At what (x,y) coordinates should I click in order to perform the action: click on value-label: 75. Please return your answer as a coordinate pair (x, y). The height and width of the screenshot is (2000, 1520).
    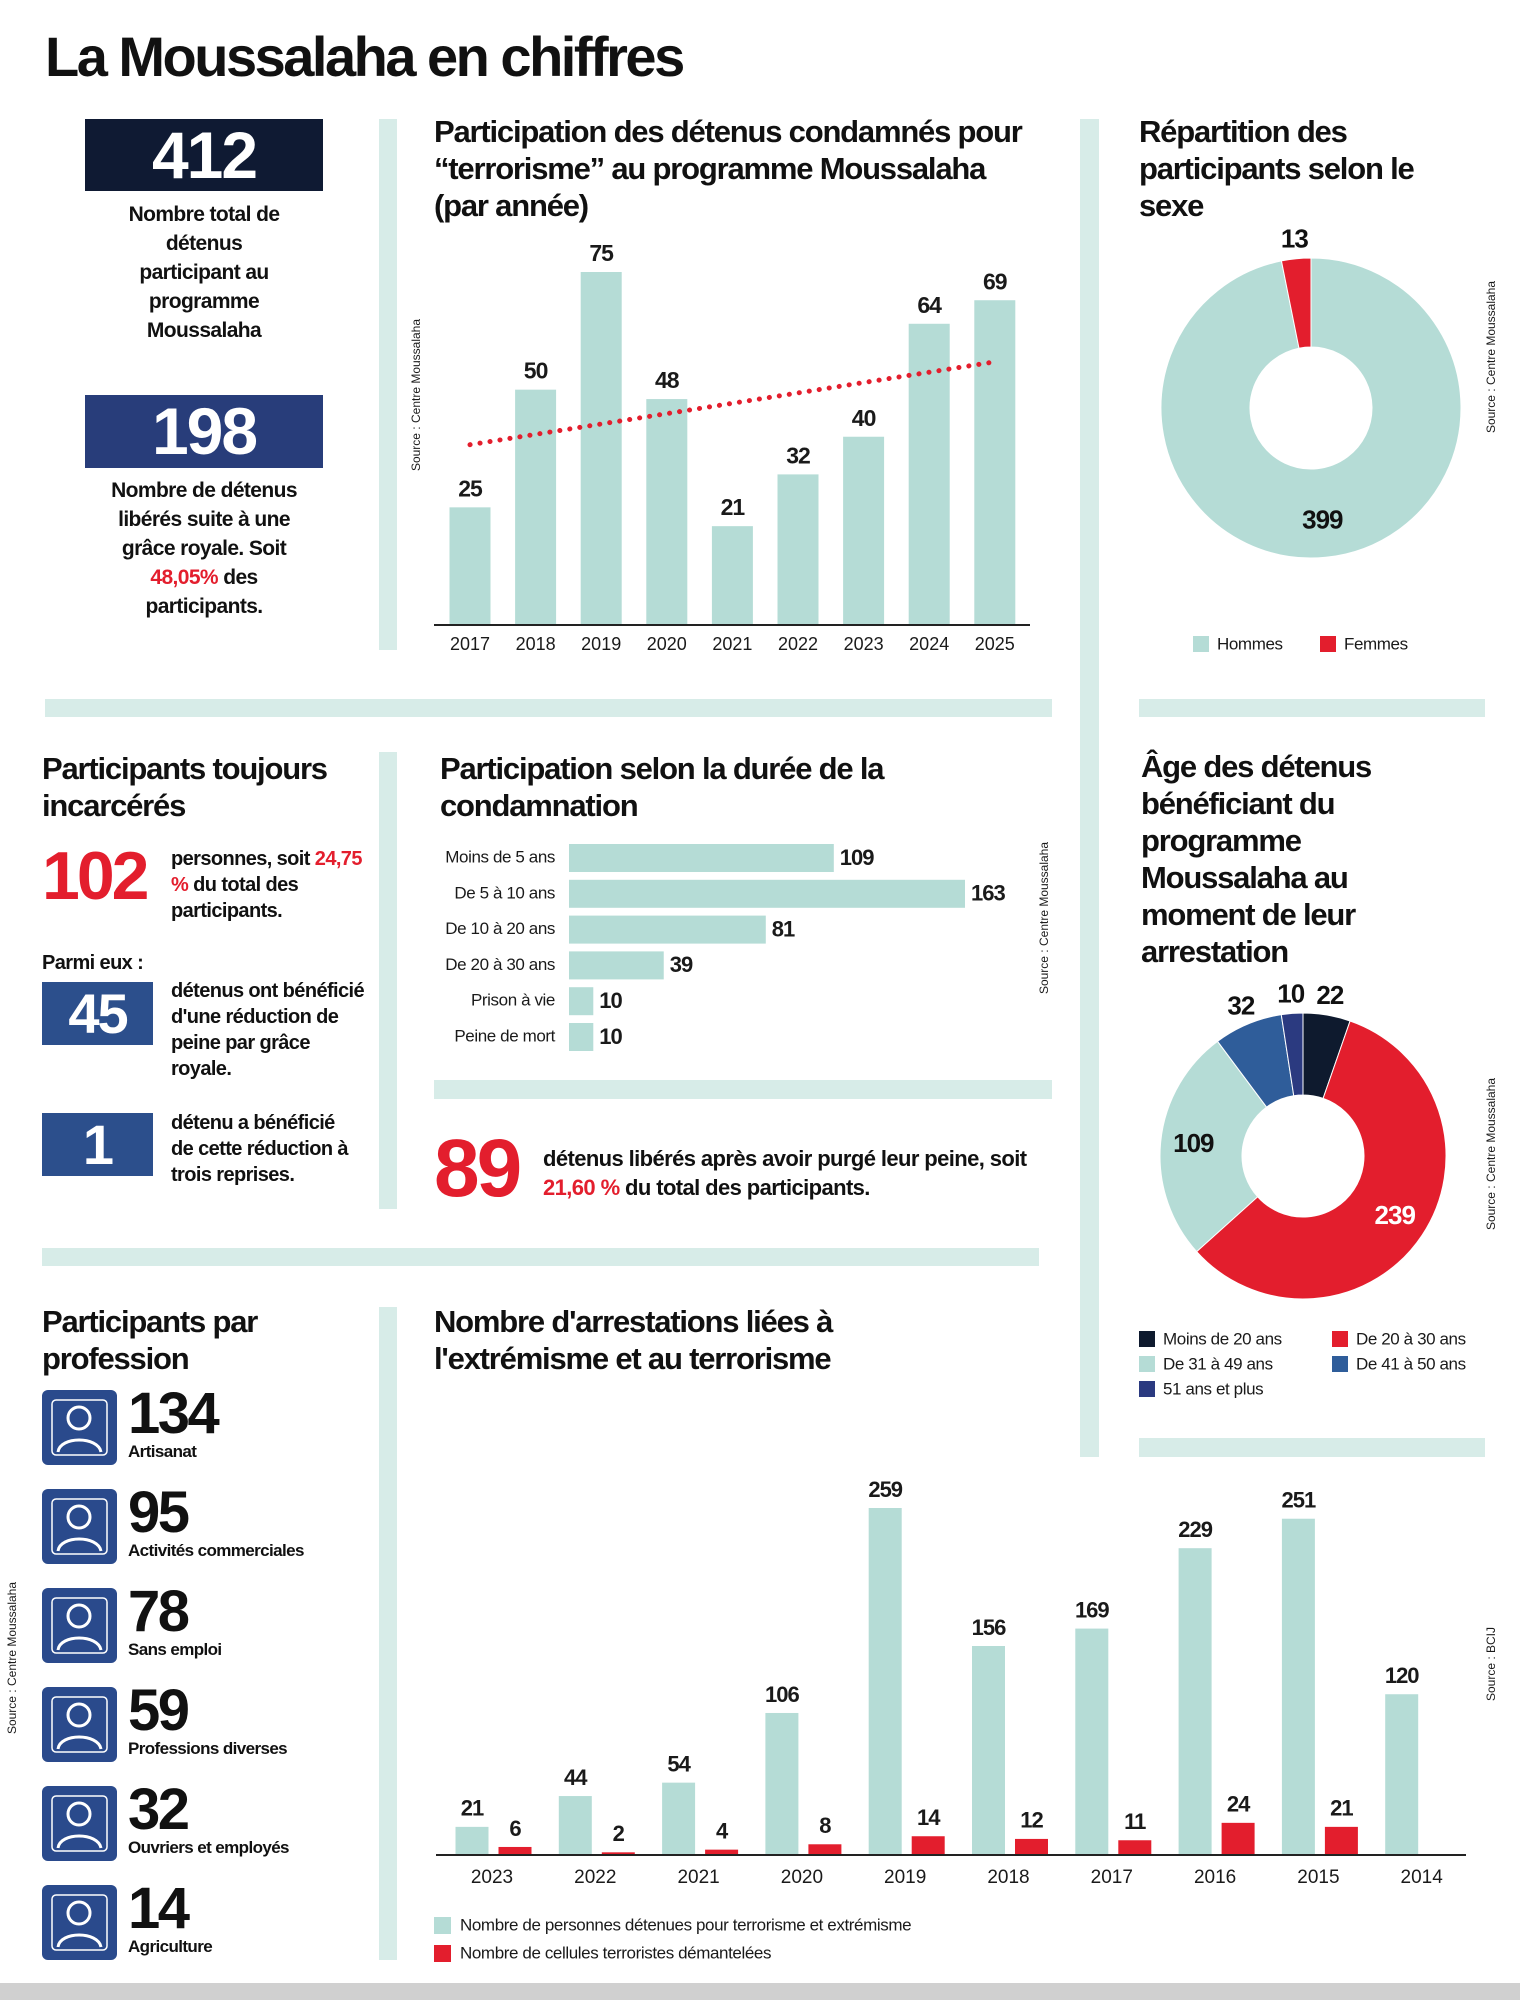
    Looking at the image, I should click on (601, 253).